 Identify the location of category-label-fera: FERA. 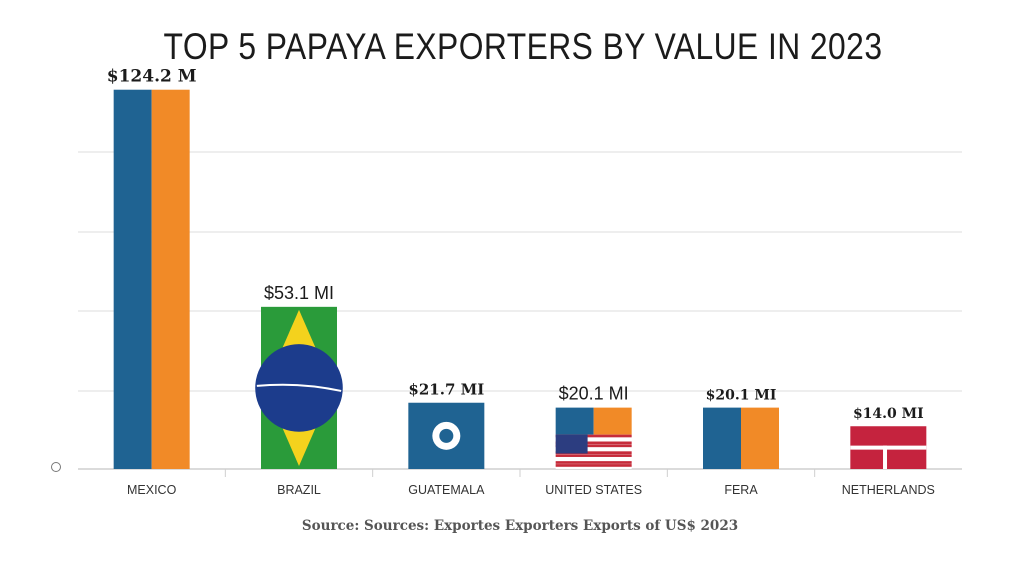
(741, 490).